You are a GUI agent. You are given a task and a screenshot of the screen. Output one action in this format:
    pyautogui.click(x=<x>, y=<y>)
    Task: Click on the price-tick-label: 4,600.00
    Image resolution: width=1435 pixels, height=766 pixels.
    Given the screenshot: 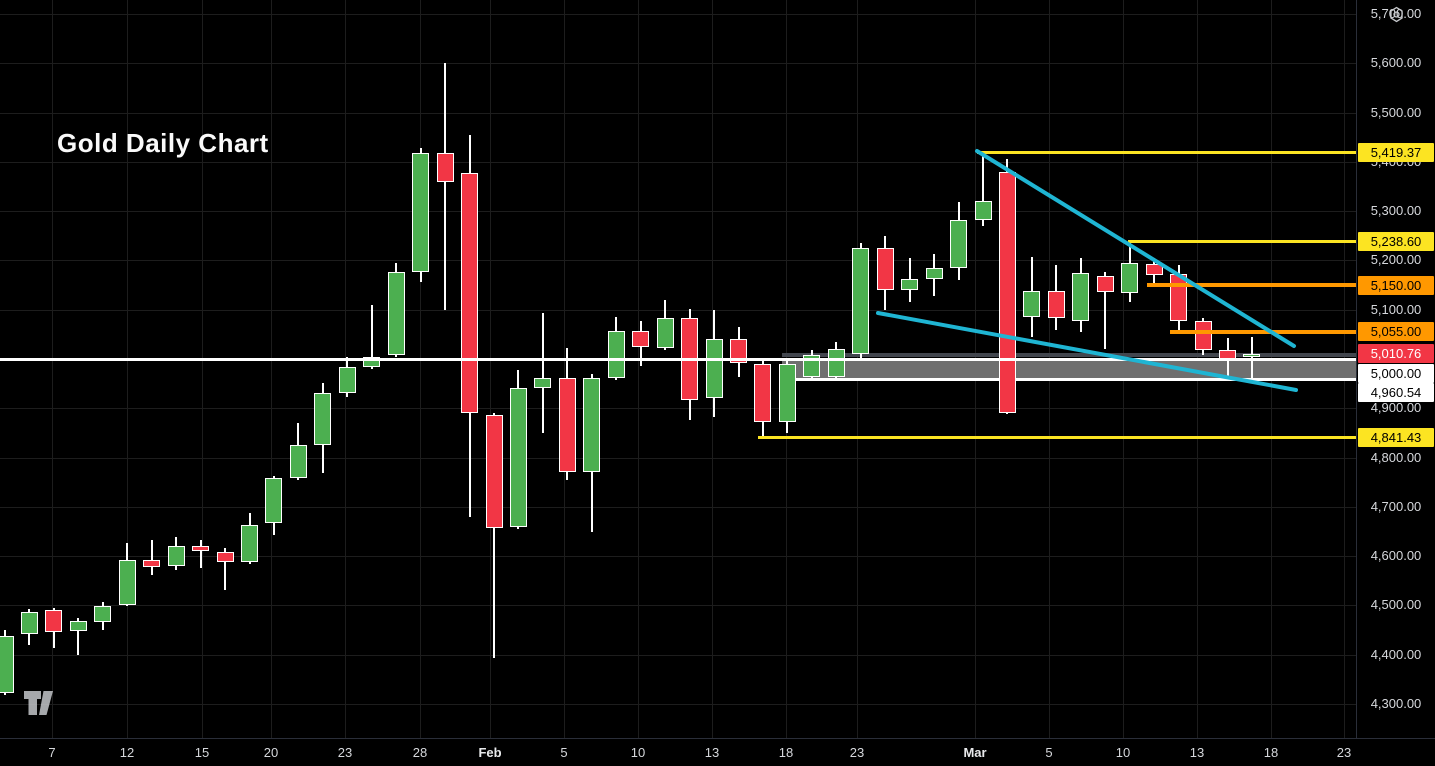 What is the action you would take?
    pyautogui.click(x=1396, y=556)
    